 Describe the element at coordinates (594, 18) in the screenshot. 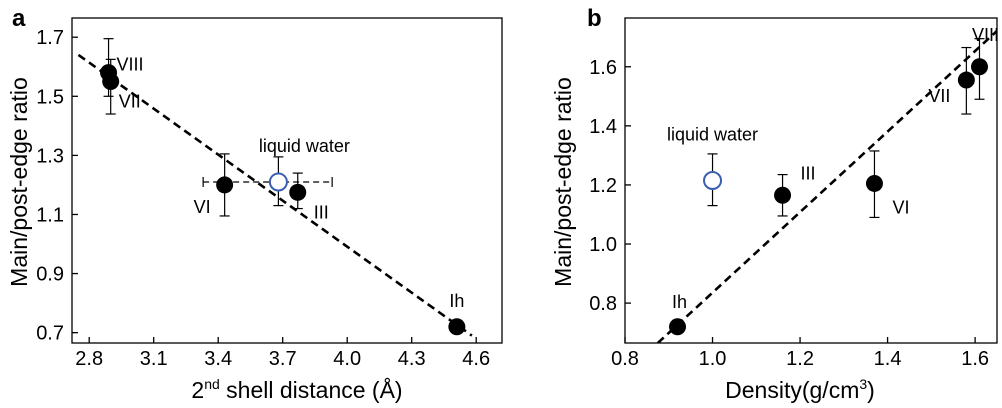

I see `panel-b-letter: b` at that location.